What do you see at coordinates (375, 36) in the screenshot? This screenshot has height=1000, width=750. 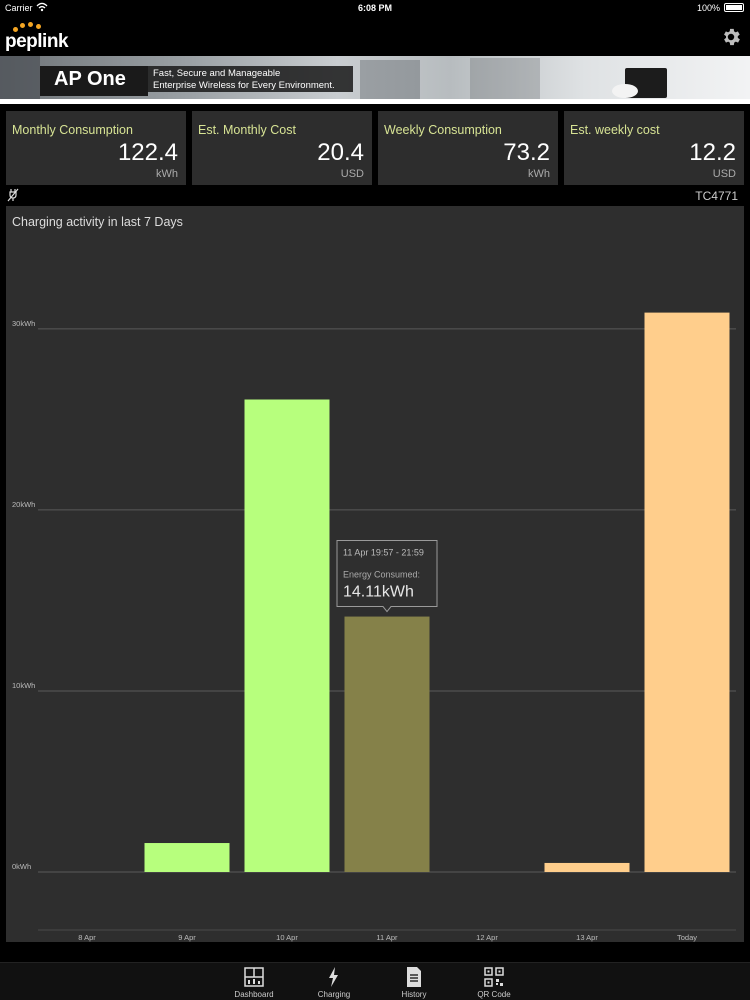 I see `app-header: peplink` at bounding box center [375, 36].